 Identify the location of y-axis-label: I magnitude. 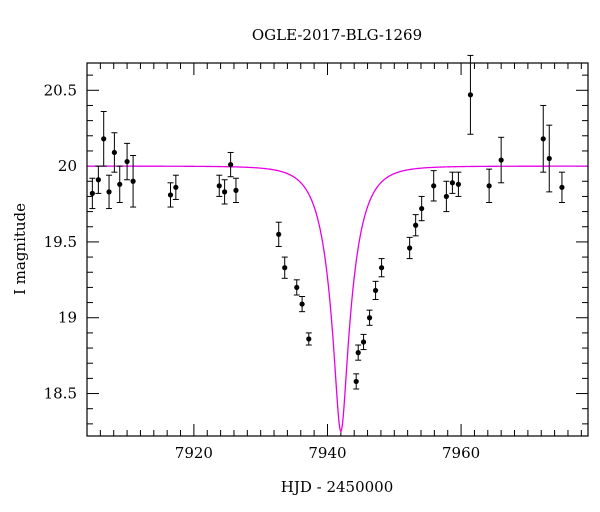
(20, 249).